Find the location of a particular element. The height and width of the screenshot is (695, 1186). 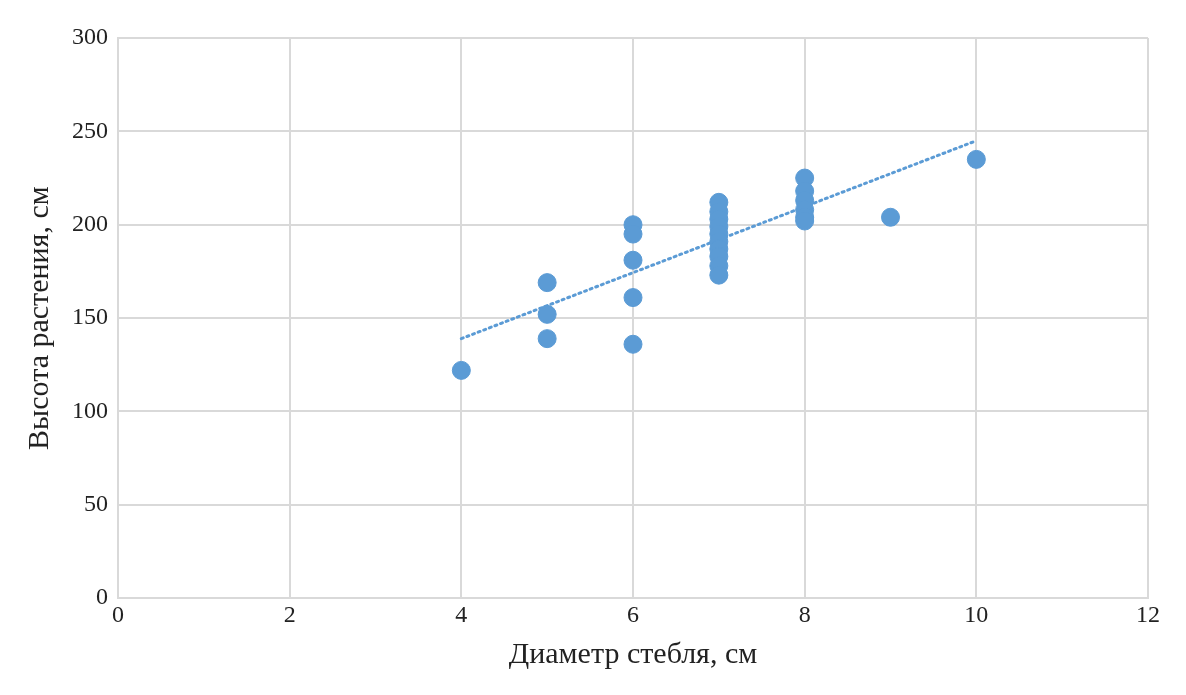

y-tick-label: 100 is located at coordinates (90, 409).